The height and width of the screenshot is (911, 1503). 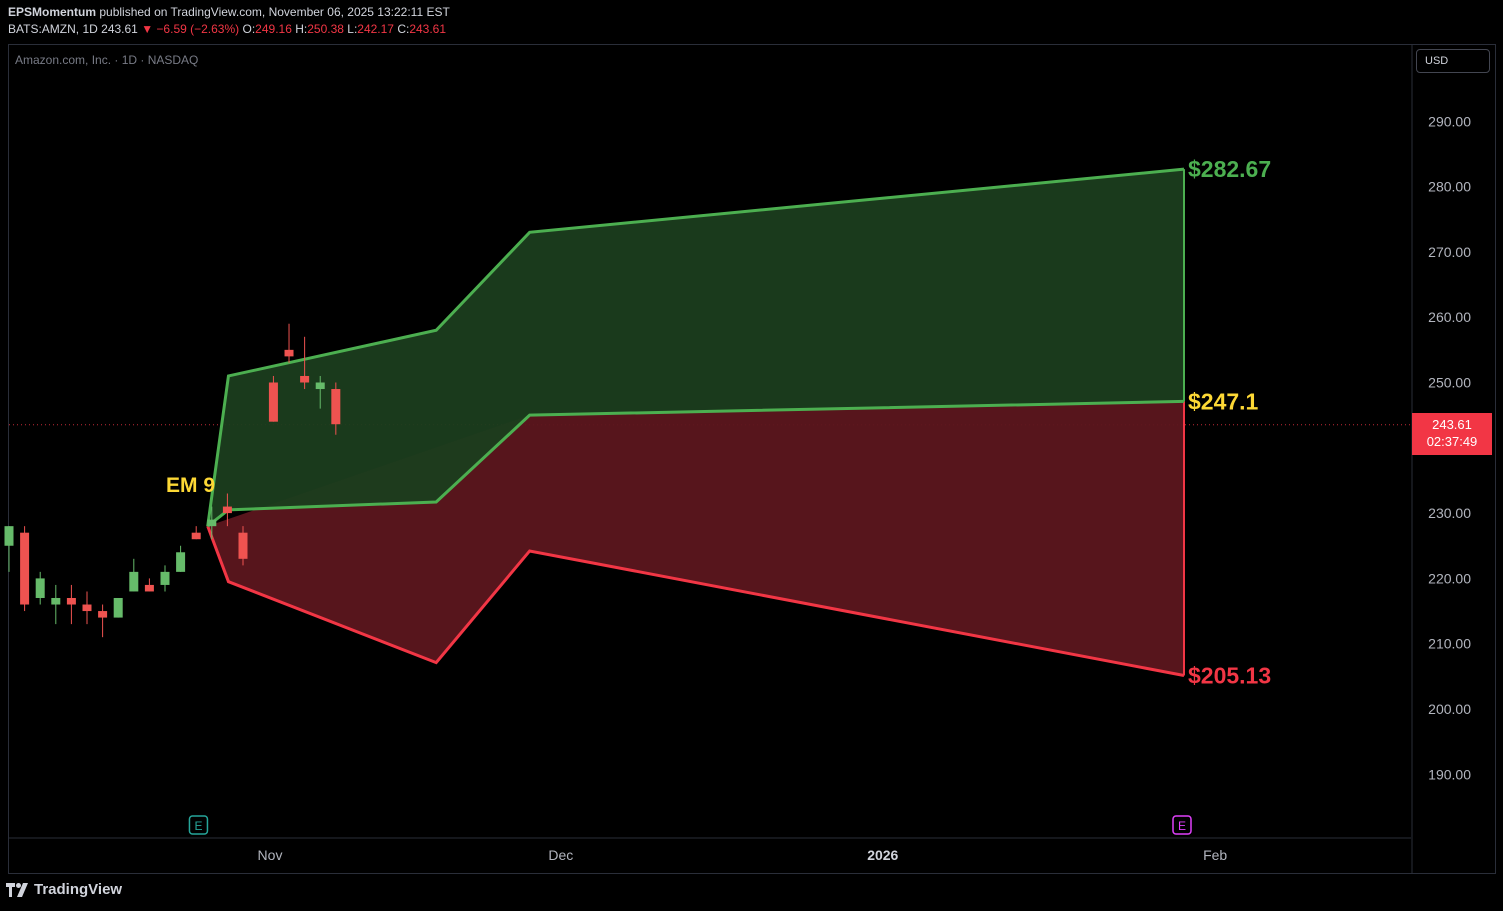 What do you see at coordinates (273, 29) in the screenshot?
I see `open-value: 249.16` at bounding box center [273, 29].